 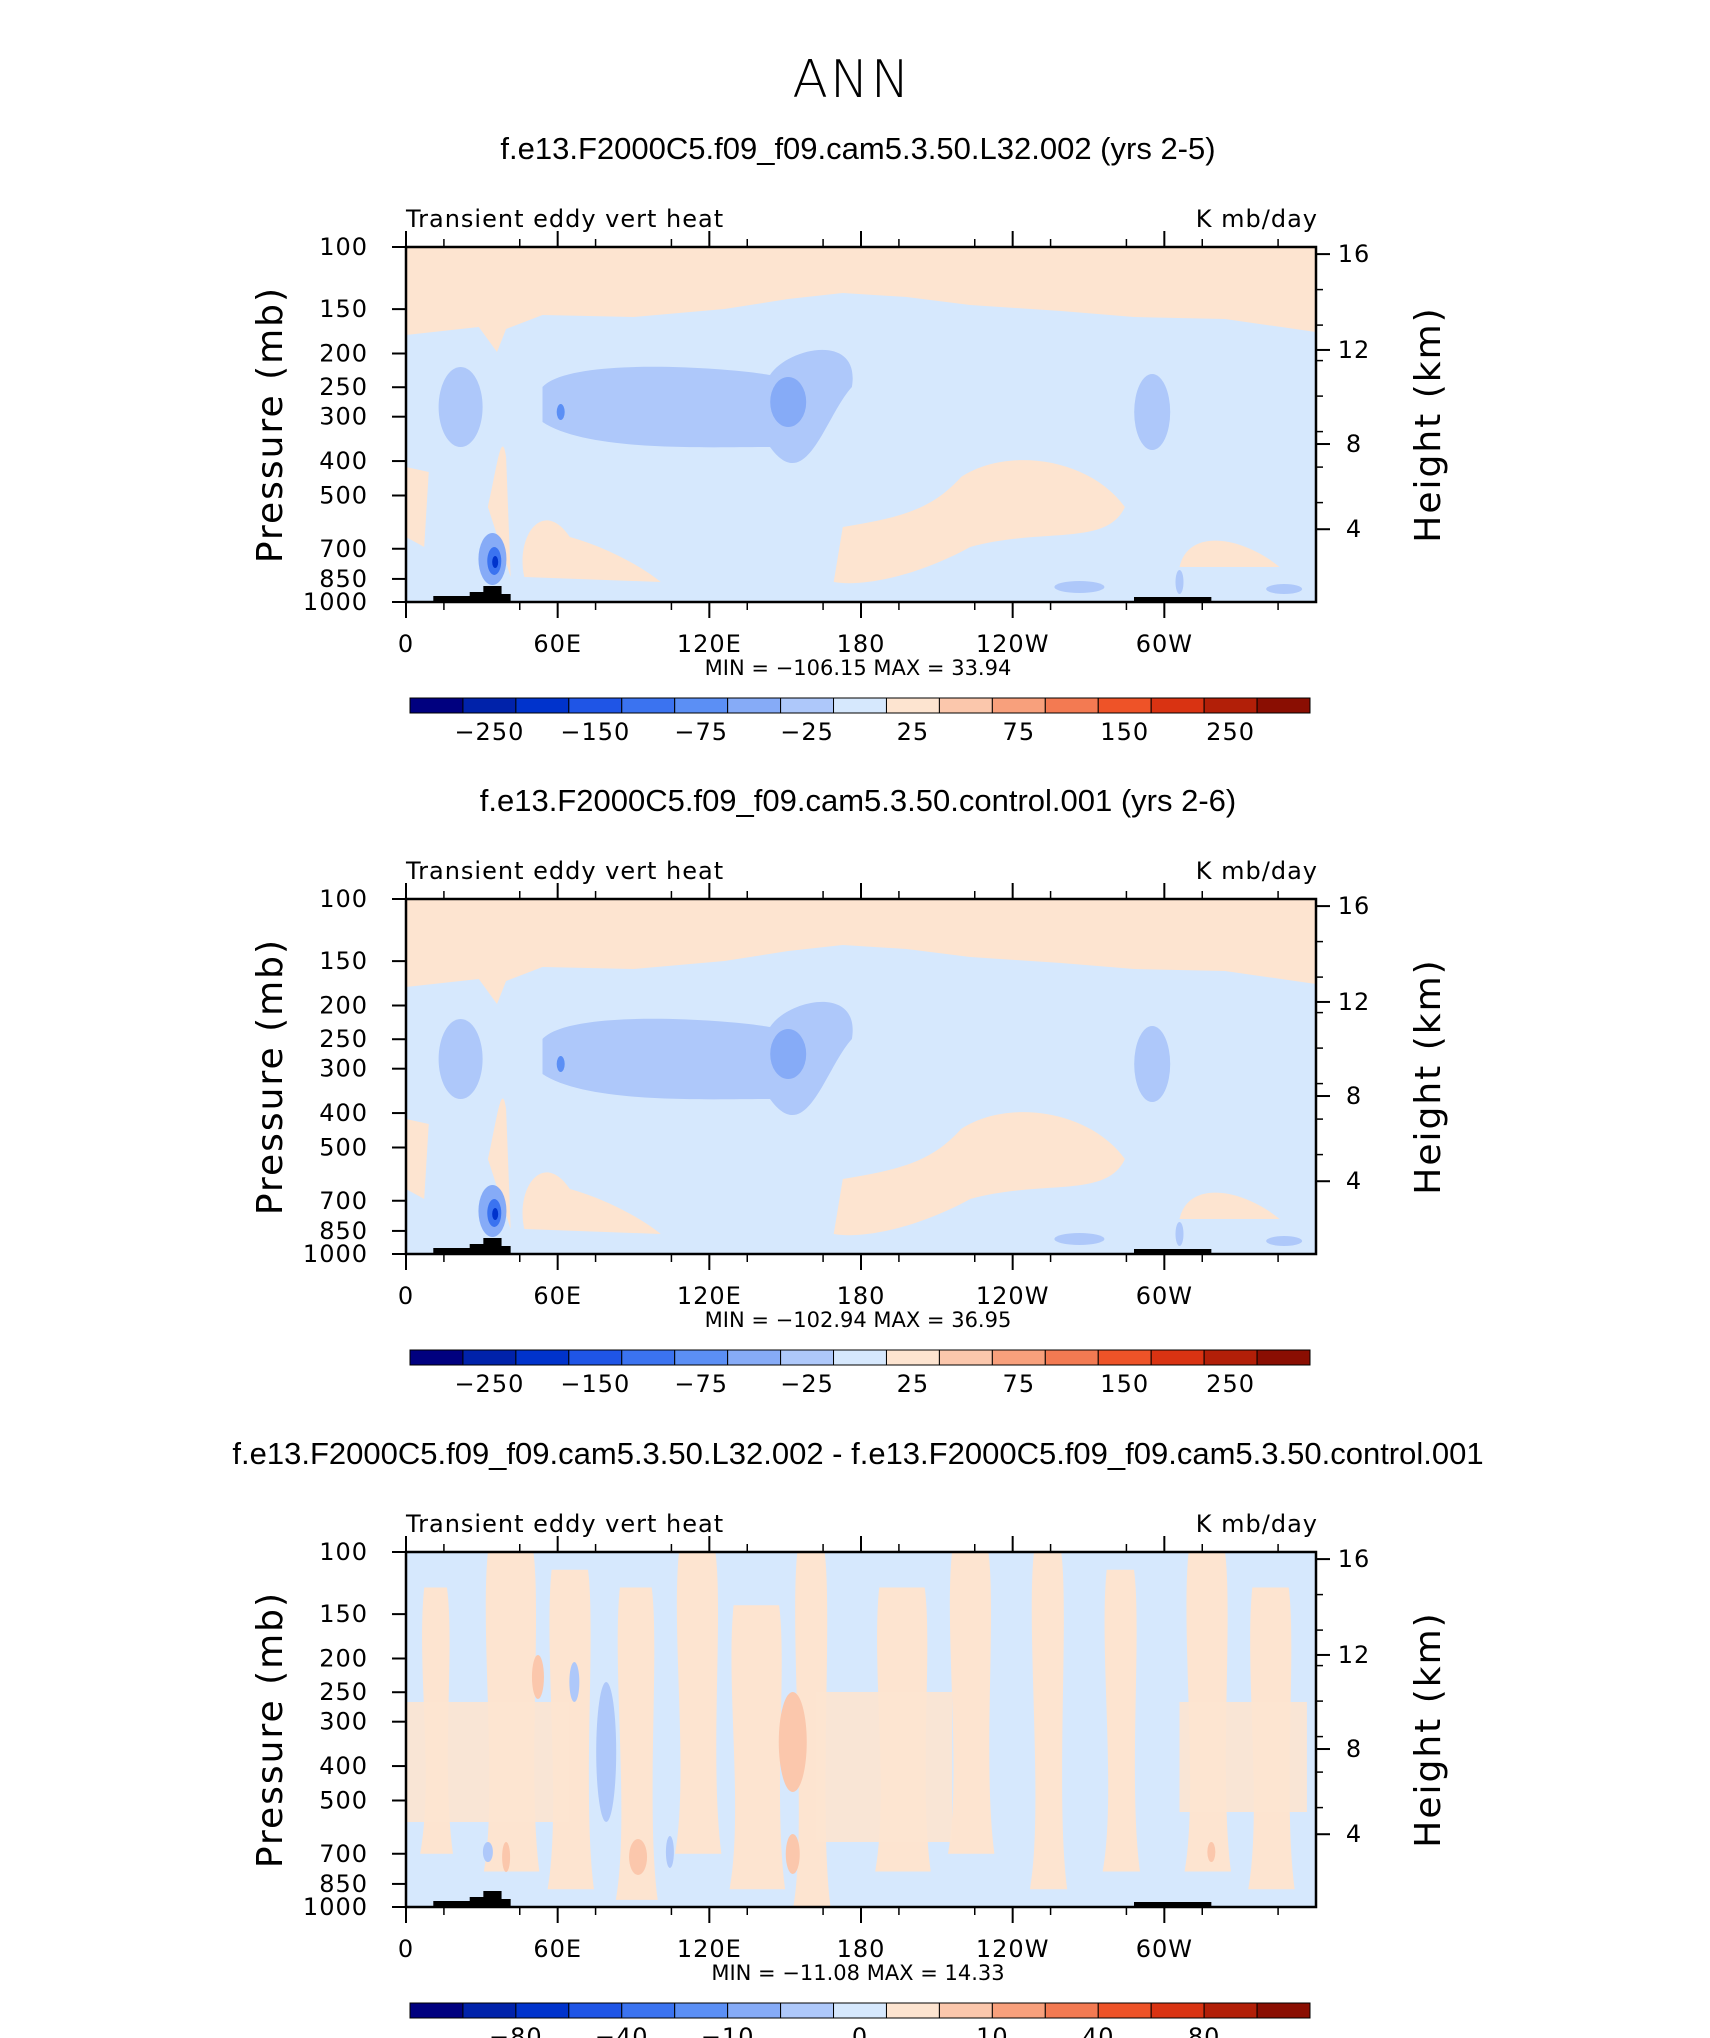 I want to click on negative-streak, so click(x=487, y=1852).